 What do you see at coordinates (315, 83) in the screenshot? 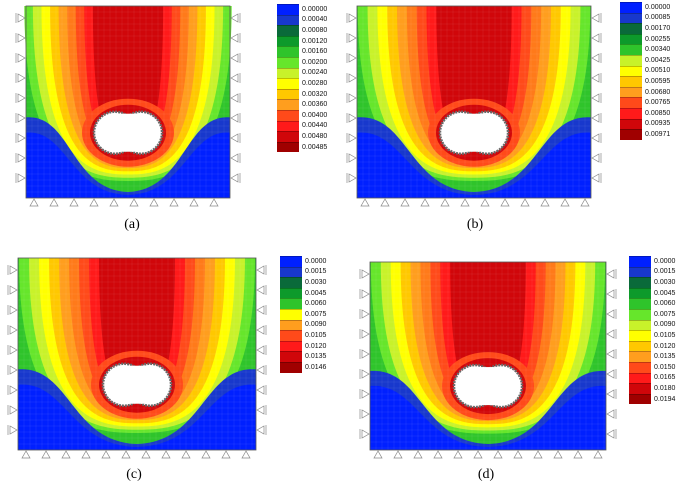
I see `legend-value: 0.00280` at bounding box center [315, 83].